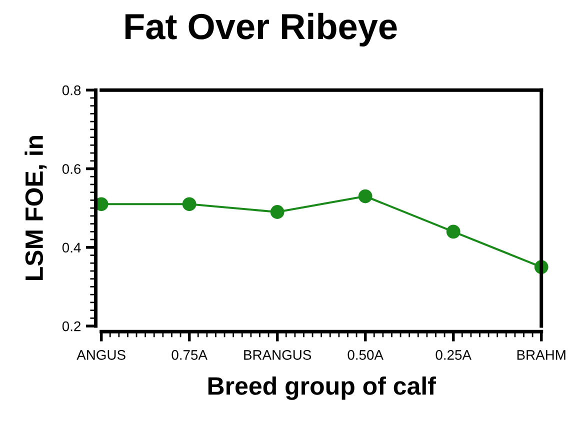 The width and height of the screenshot is (579, 429). I want to click on x-tick-label: BRANGUS, so click(278, 355).